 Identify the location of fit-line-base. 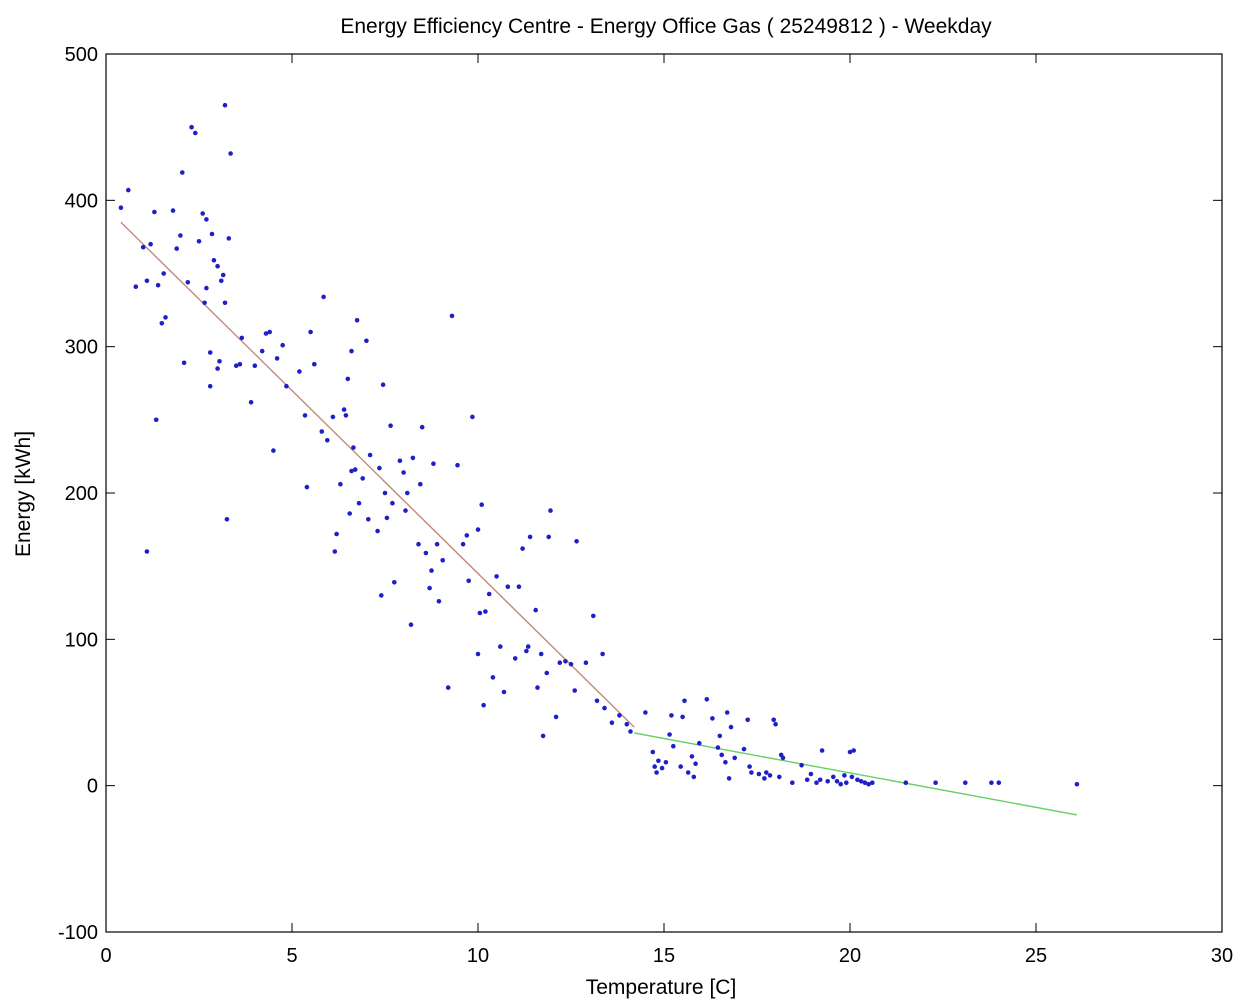
(856, 774).